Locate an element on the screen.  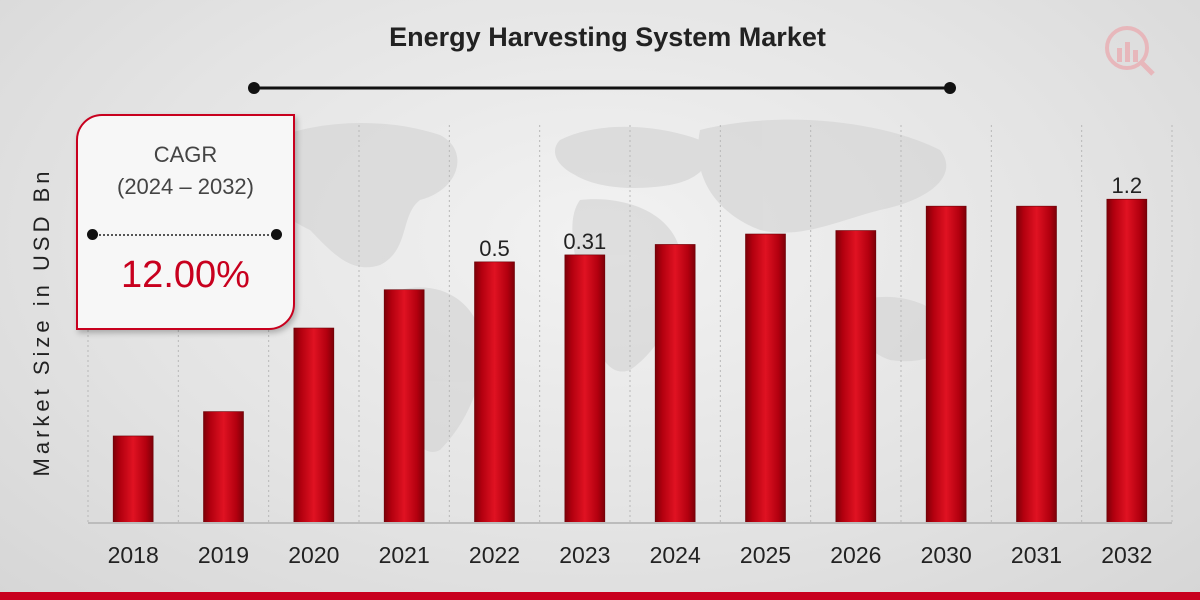
x-tick-2020: 2020 is located at coordinates (313, 555).